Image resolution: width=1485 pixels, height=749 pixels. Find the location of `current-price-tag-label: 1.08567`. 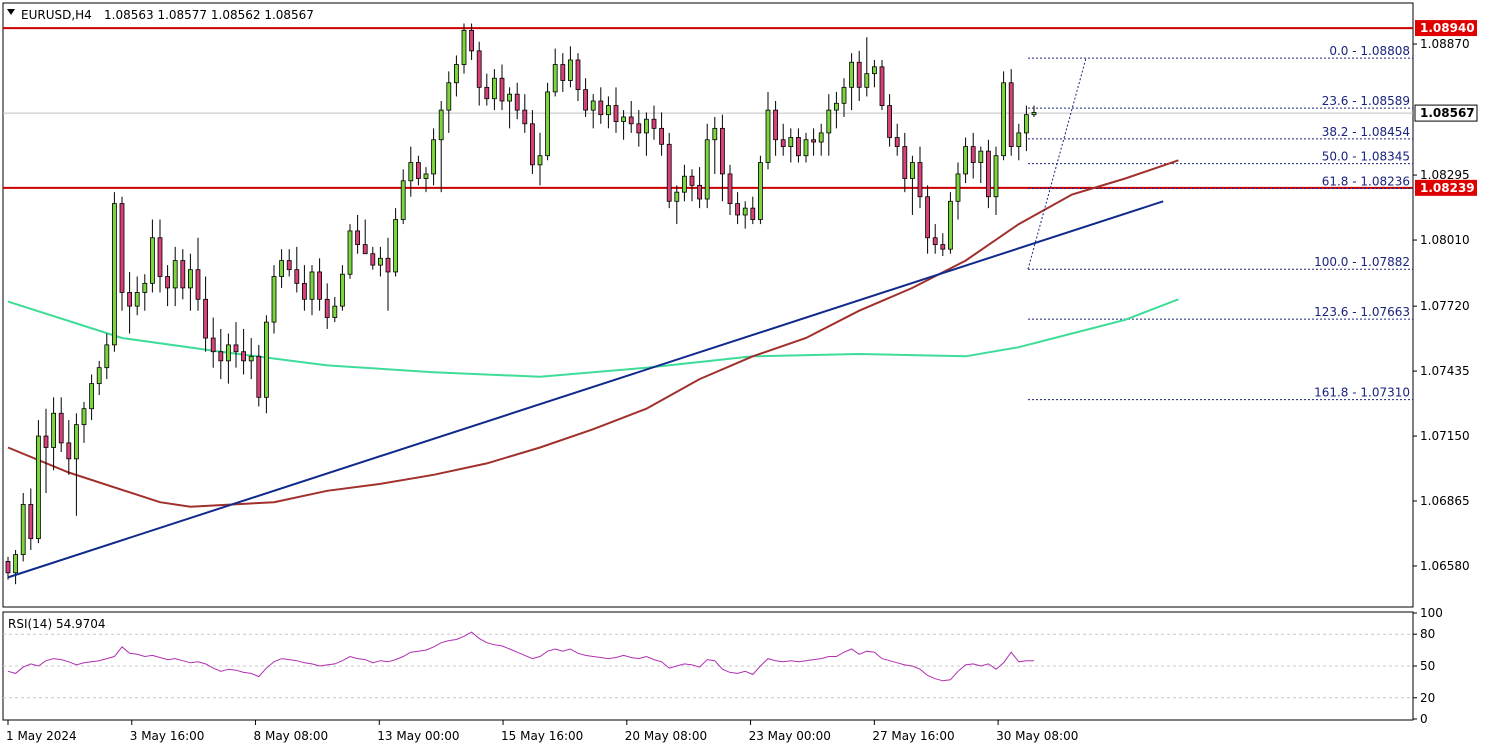

current-price-tag-label: 1.08567 is located at coordinates (1447, 113).